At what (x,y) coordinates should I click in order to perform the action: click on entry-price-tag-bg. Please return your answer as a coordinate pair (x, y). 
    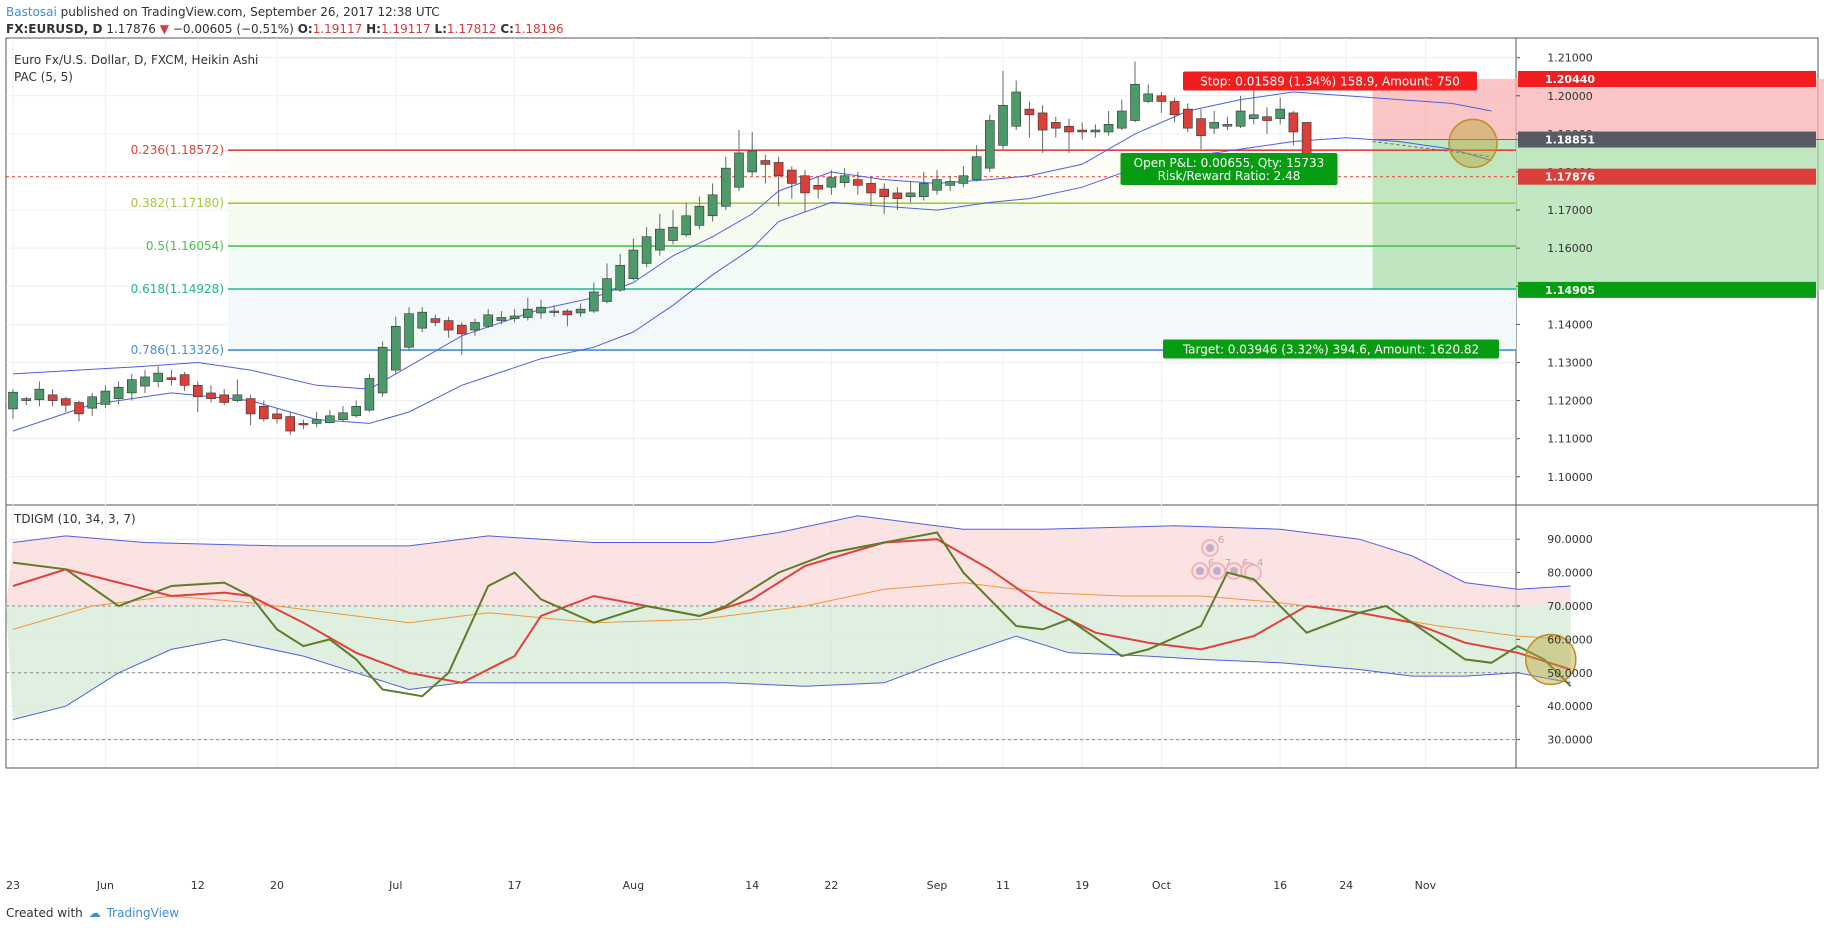
    Looking at the image, I should click on (1667, 139).